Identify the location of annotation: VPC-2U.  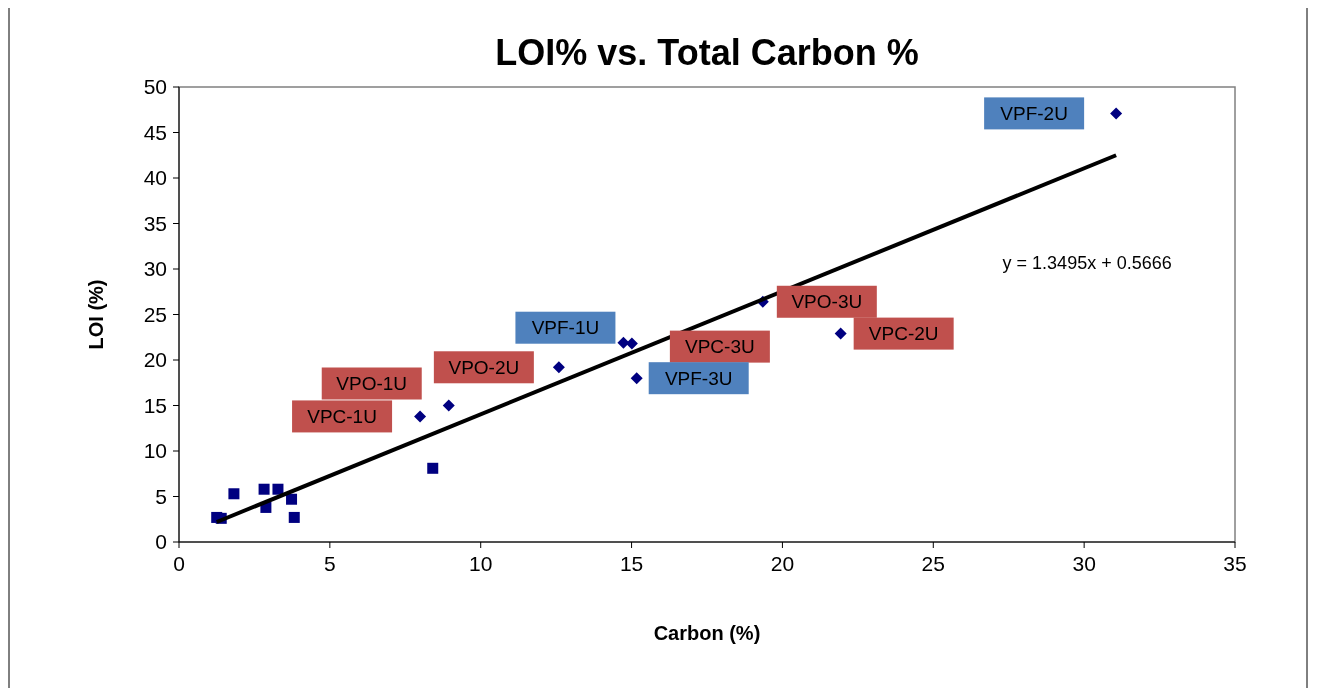
(903, 334).